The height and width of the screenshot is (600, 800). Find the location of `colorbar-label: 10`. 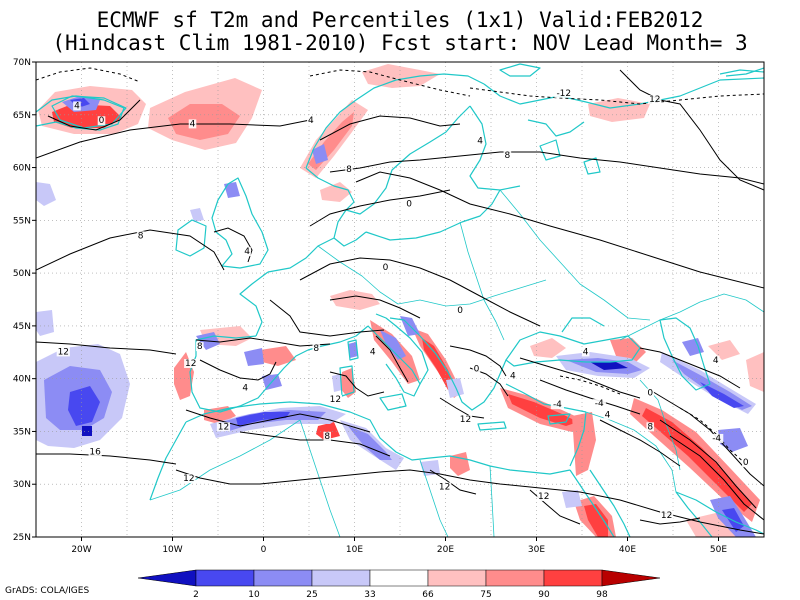

colorbar-label: 10 is located at coordinates (254, 595).